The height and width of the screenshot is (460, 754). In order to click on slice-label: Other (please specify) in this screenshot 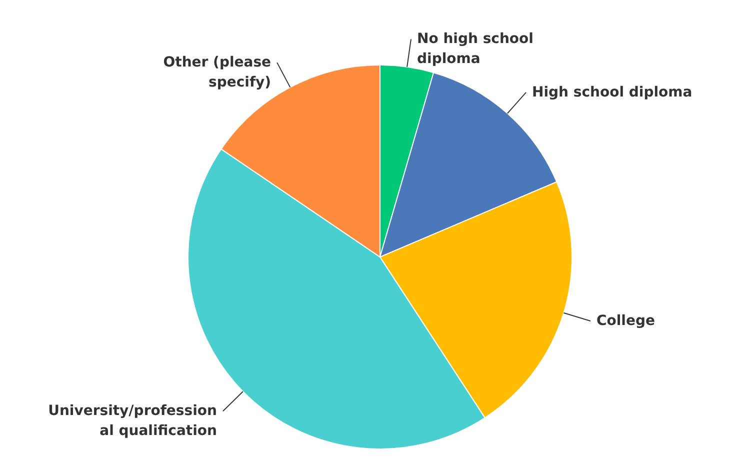, I will do `click(217, 72)`.